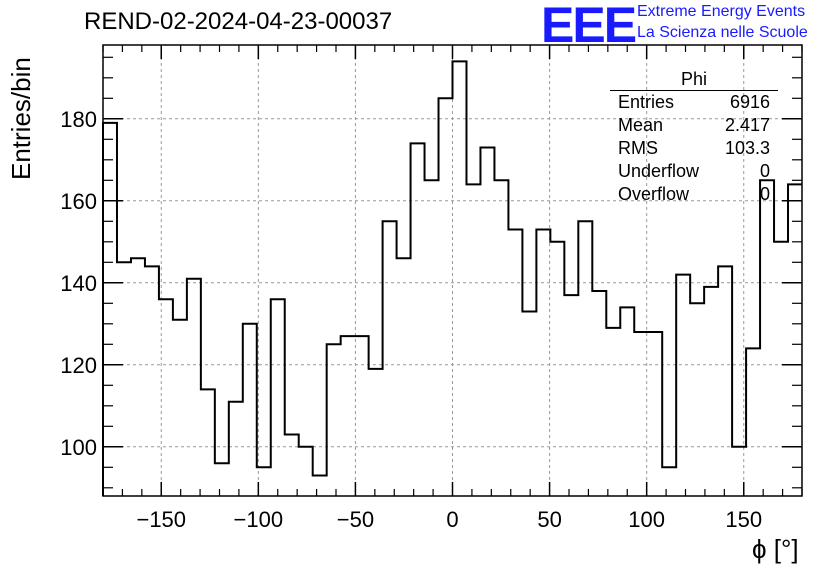 The height and width of the screenshot is (572, 836). What do you see at coordinates (747, 148) in the screenshot?
I see `stats-value: 103.3` at bounding box center [747, 148].